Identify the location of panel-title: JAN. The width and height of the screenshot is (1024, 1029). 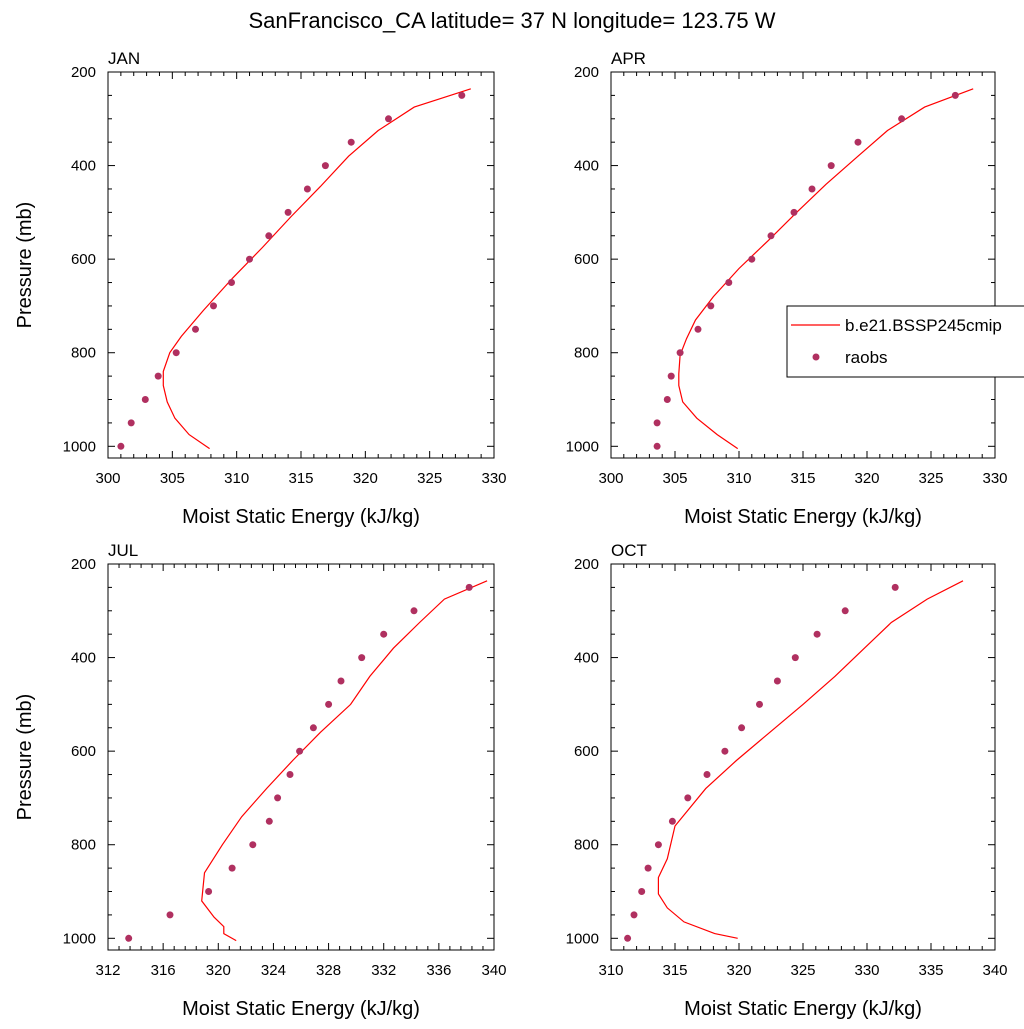
(124, 58).